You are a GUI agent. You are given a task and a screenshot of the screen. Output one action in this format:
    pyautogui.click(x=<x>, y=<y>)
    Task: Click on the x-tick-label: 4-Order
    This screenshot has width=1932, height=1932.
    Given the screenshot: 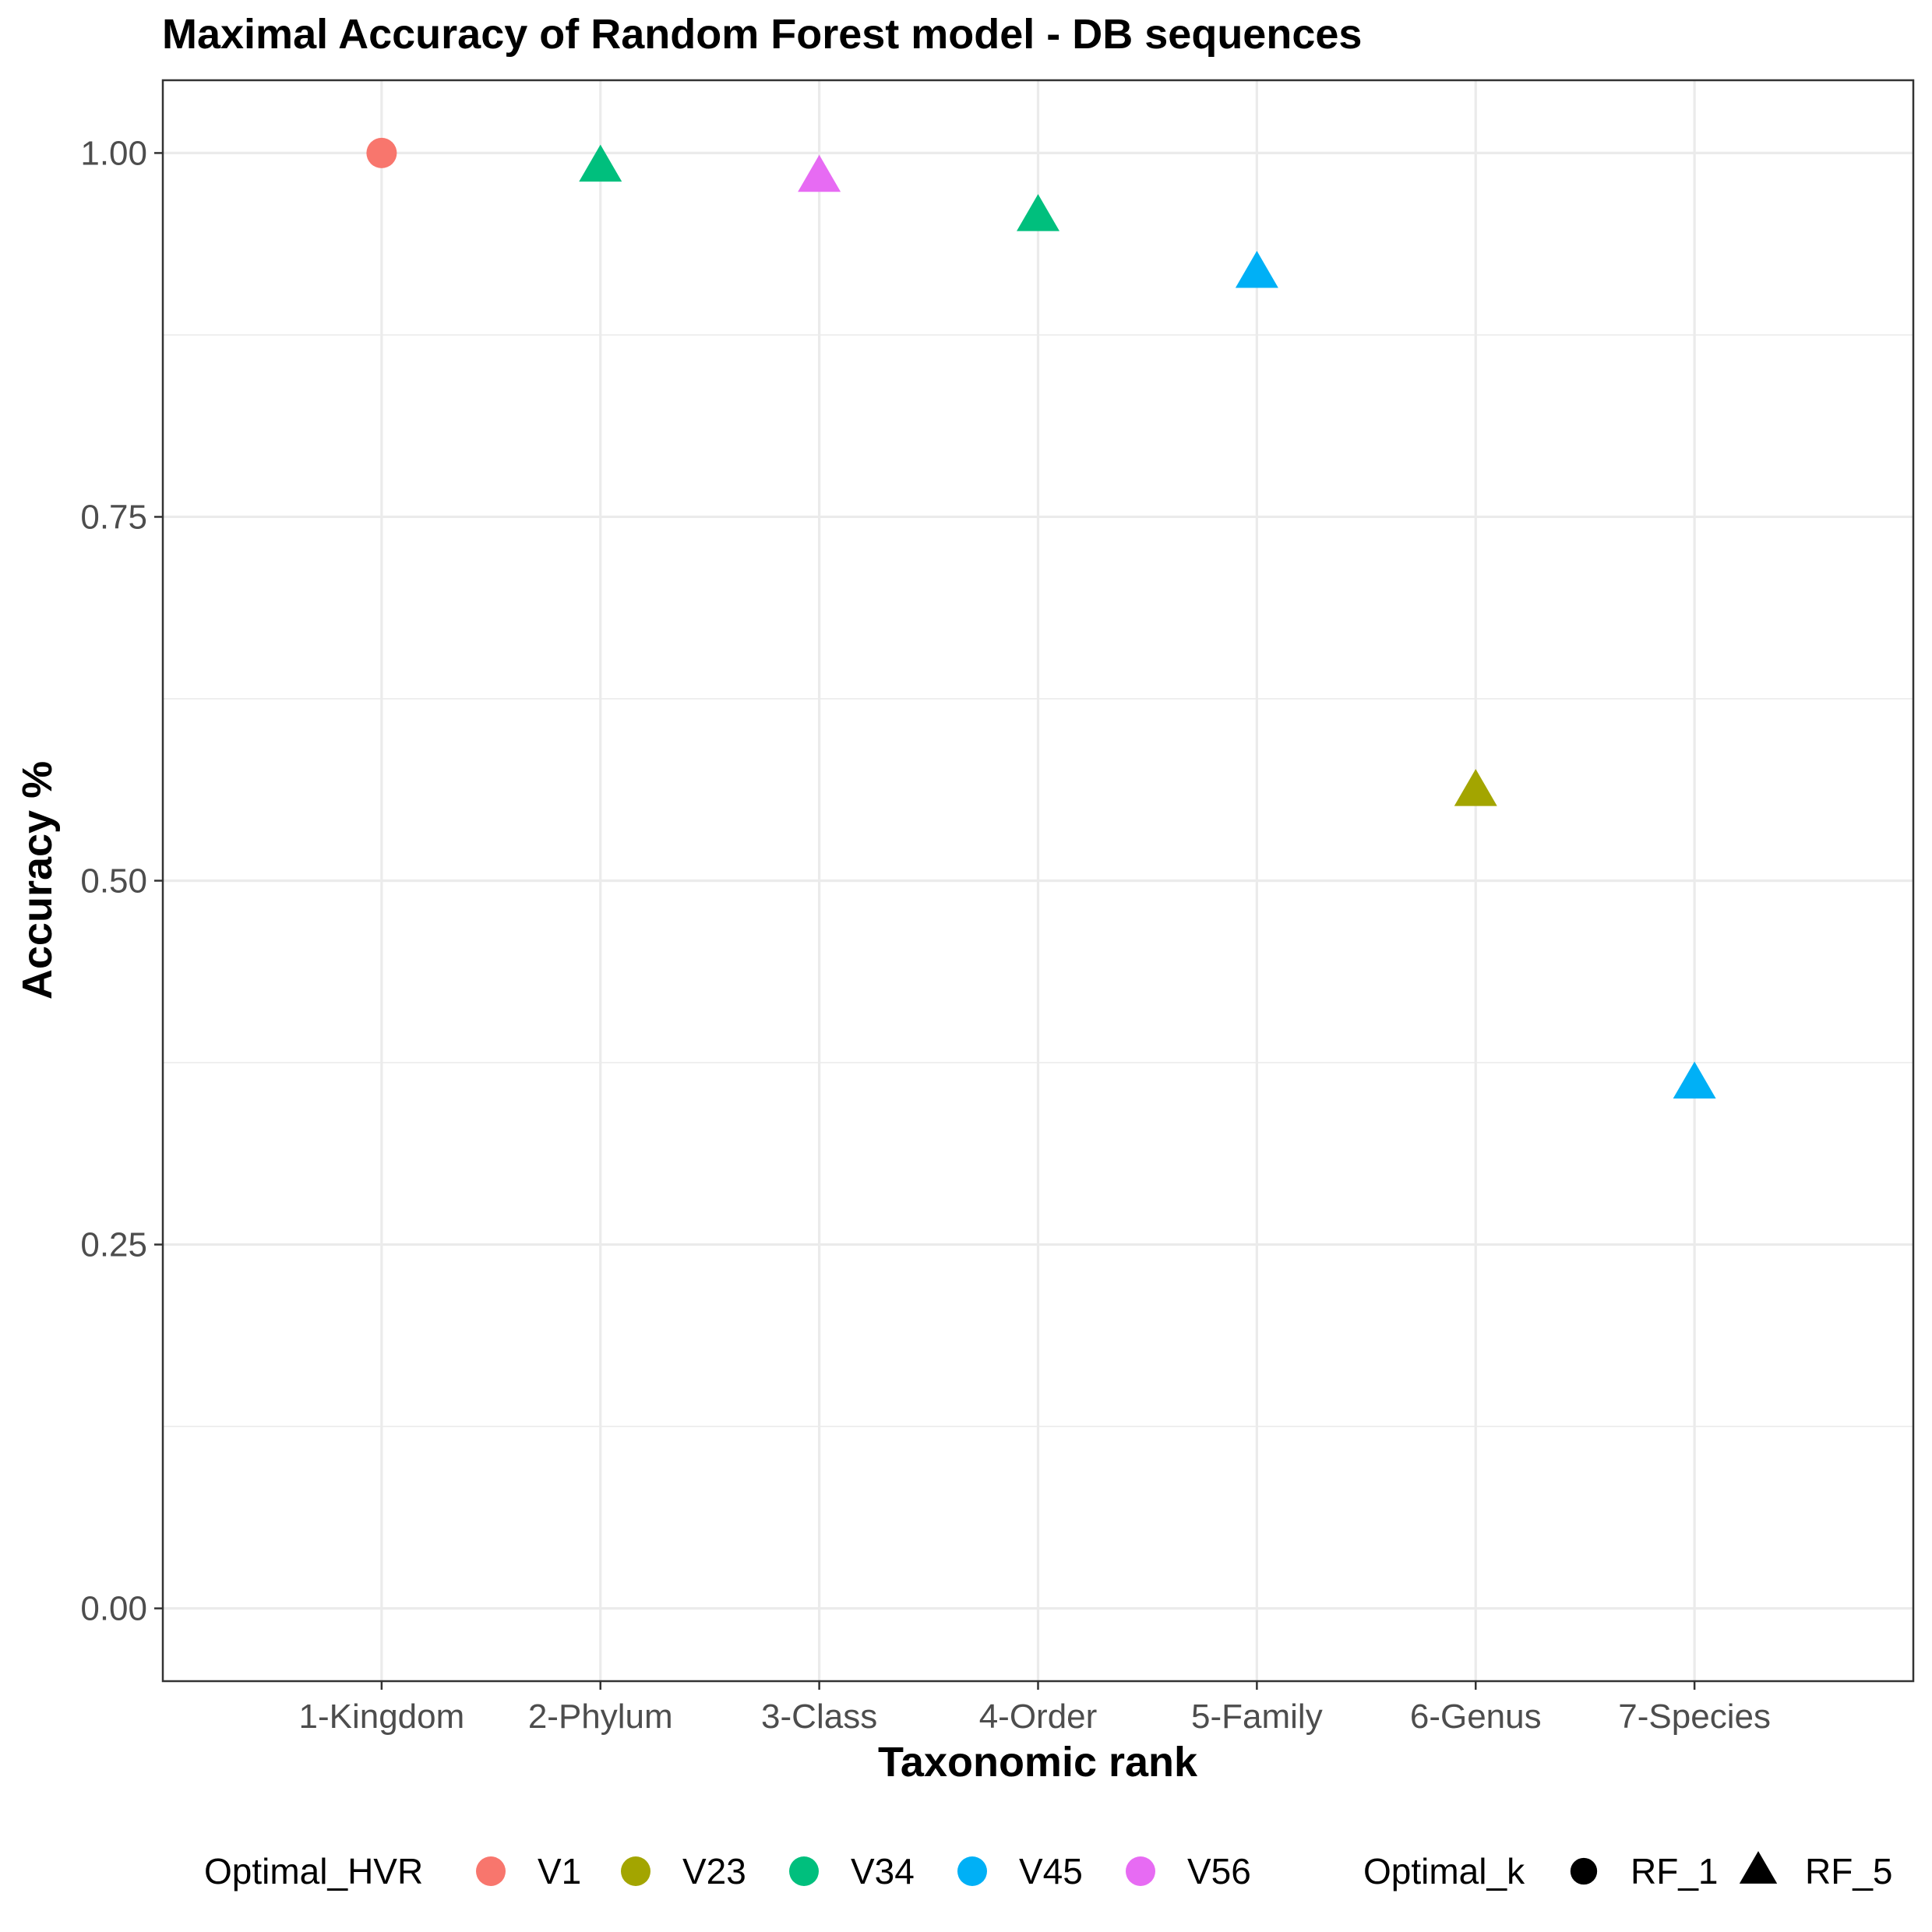 What is the action you would take?
    pyautogui.click(x=1038, y=1717)
    